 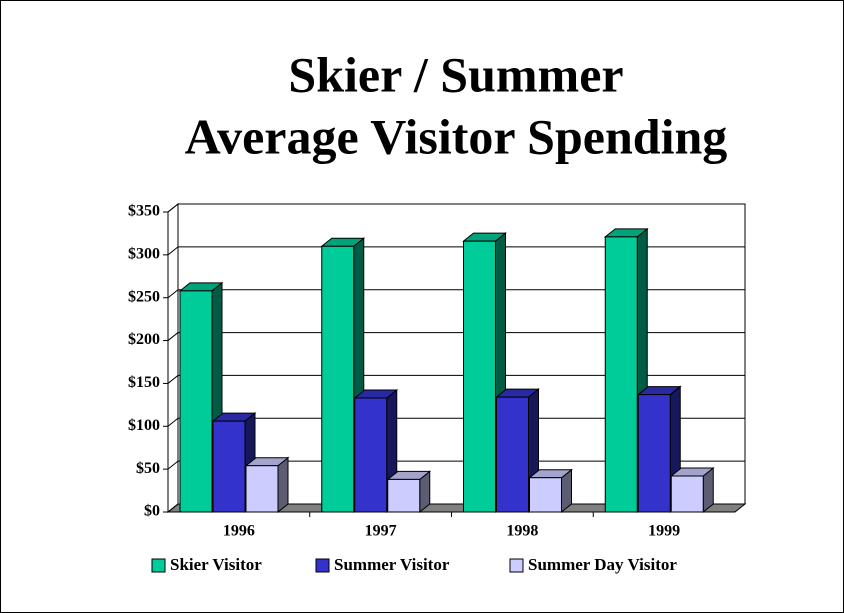 I want to click on y-tick-label: $250, so click(x=144, y=296).